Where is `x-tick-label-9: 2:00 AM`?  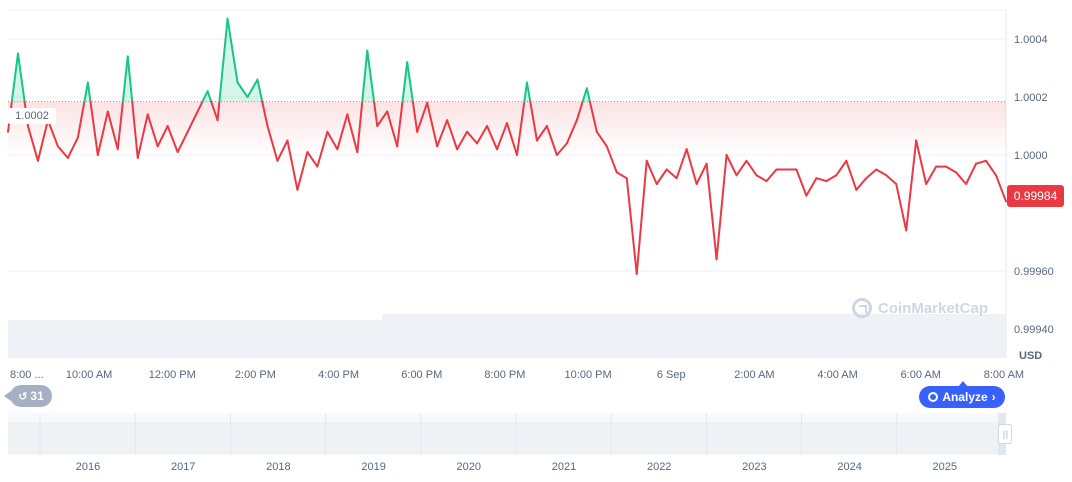
x-tick-label-9: 2:00 AM is located at coordinates (754, 375).